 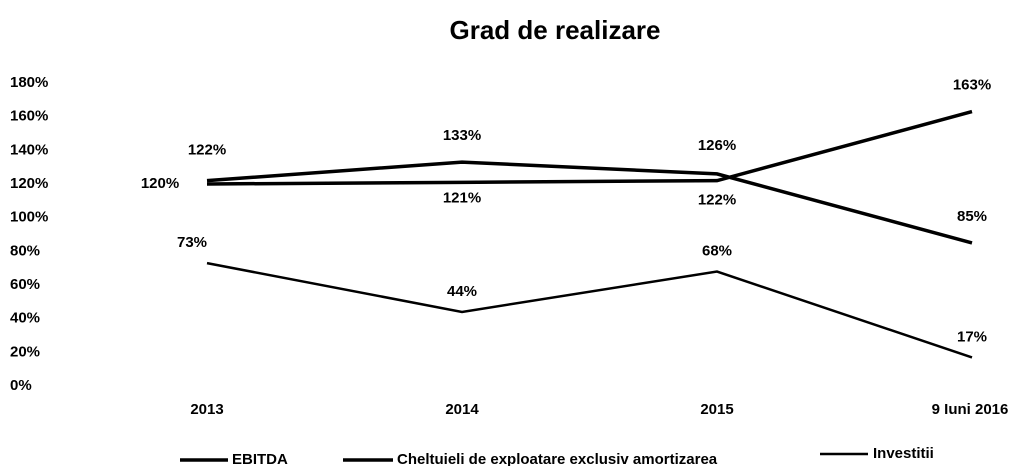 I want to click on data-label: 68%, so click(x=717, y=251).